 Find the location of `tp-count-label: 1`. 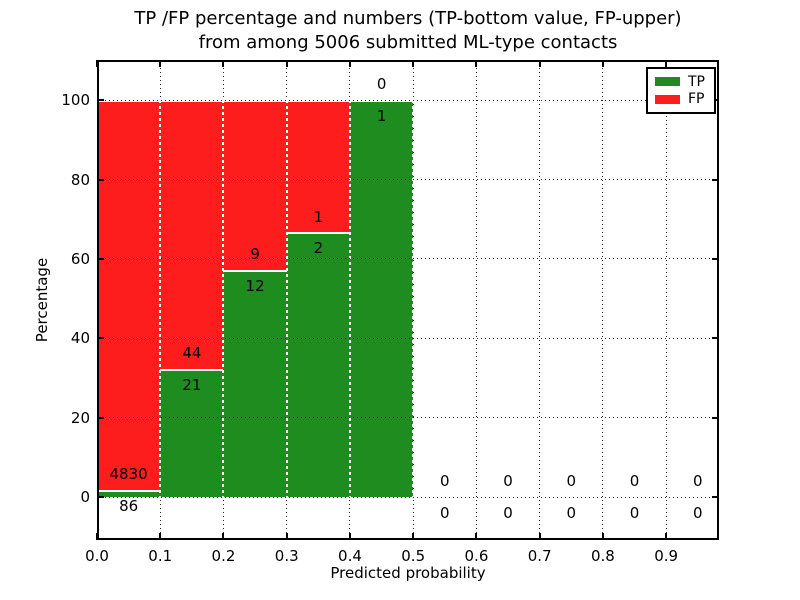

tp-count-label: 1 is located at coordinates (381, 115).